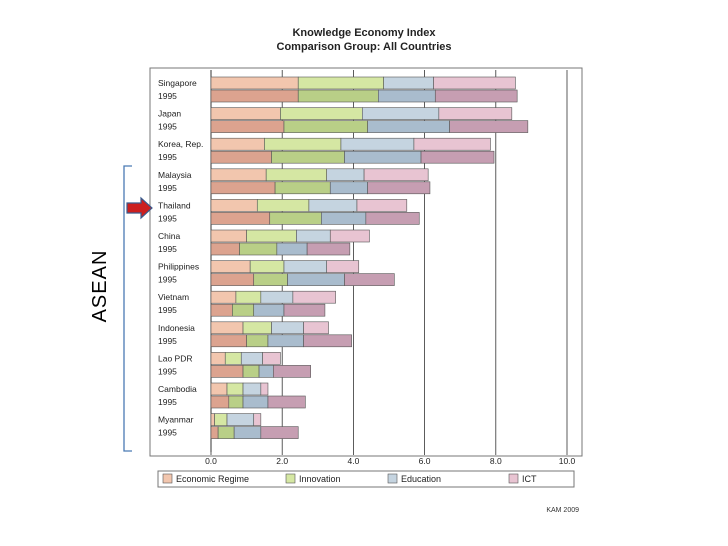 This screenshot has width=728, height=546. What do you see at coordinates (364, 47) in the screenshot?
I see `chart-subtitle: Comparison Group: All Countries` at bounding box center [364, 47].